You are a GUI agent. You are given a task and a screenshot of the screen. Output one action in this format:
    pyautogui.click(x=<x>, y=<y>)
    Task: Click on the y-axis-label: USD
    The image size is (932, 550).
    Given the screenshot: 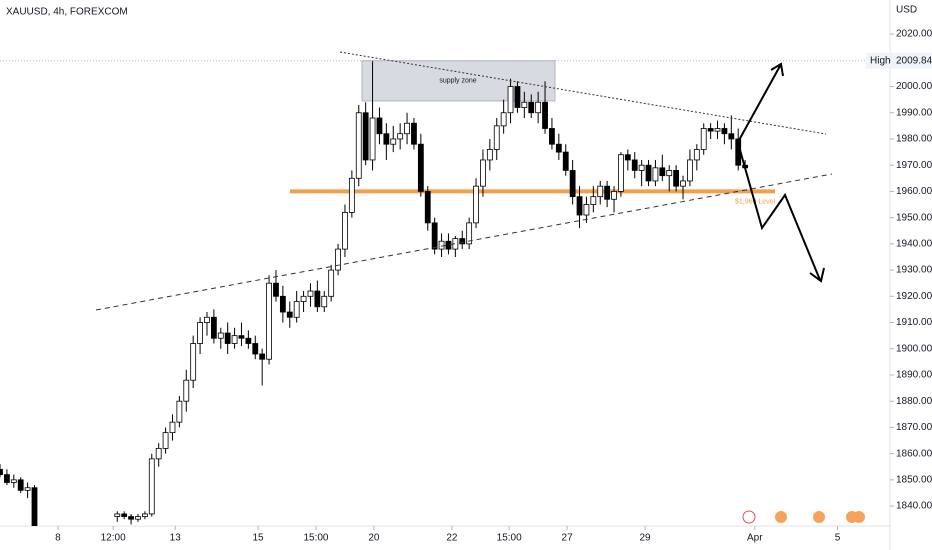 What is the action you would take?
    pyautogui.click(x=906, y=10)
    